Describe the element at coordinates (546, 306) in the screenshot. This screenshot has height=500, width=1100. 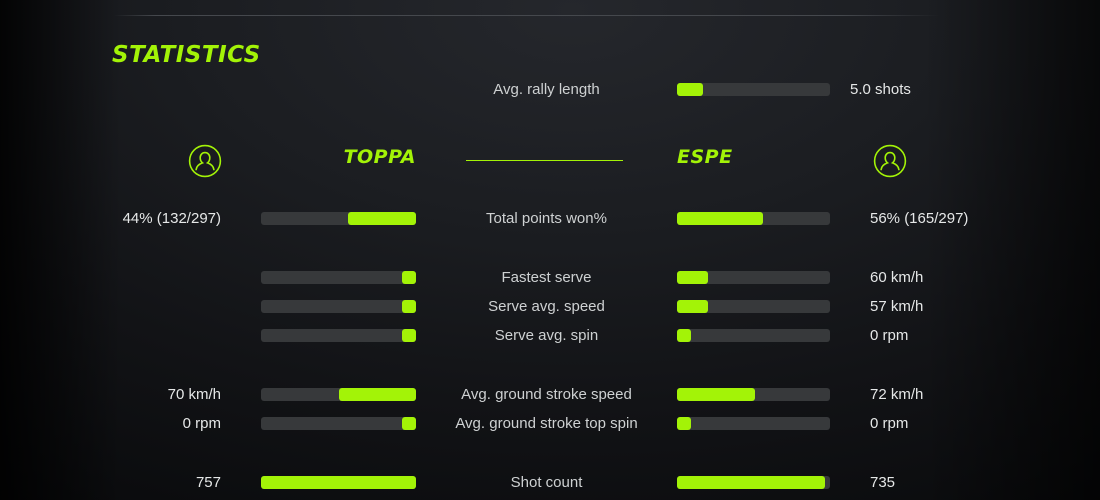
I see `stat-label: Serve avg. speed` at that location.